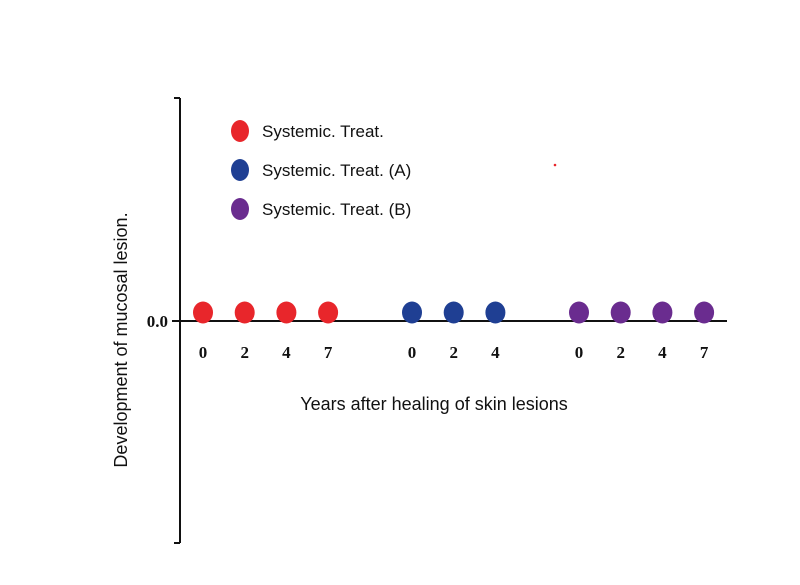  What do you see at coordinates (495, 352) in the screenshot?
I see `x-tick-label-series-1-2: 4` at bounding box center [495, 352].